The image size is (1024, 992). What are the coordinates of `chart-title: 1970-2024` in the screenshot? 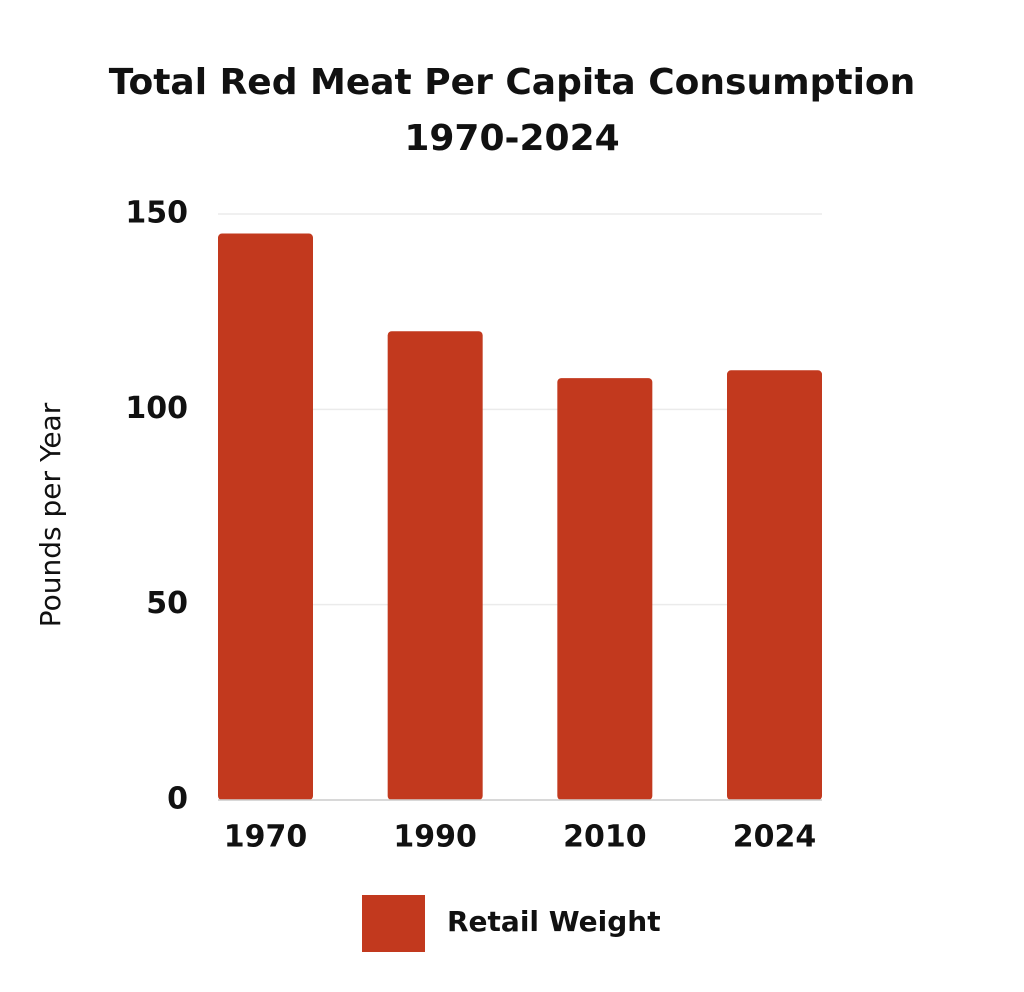 It's located at (511, 138).